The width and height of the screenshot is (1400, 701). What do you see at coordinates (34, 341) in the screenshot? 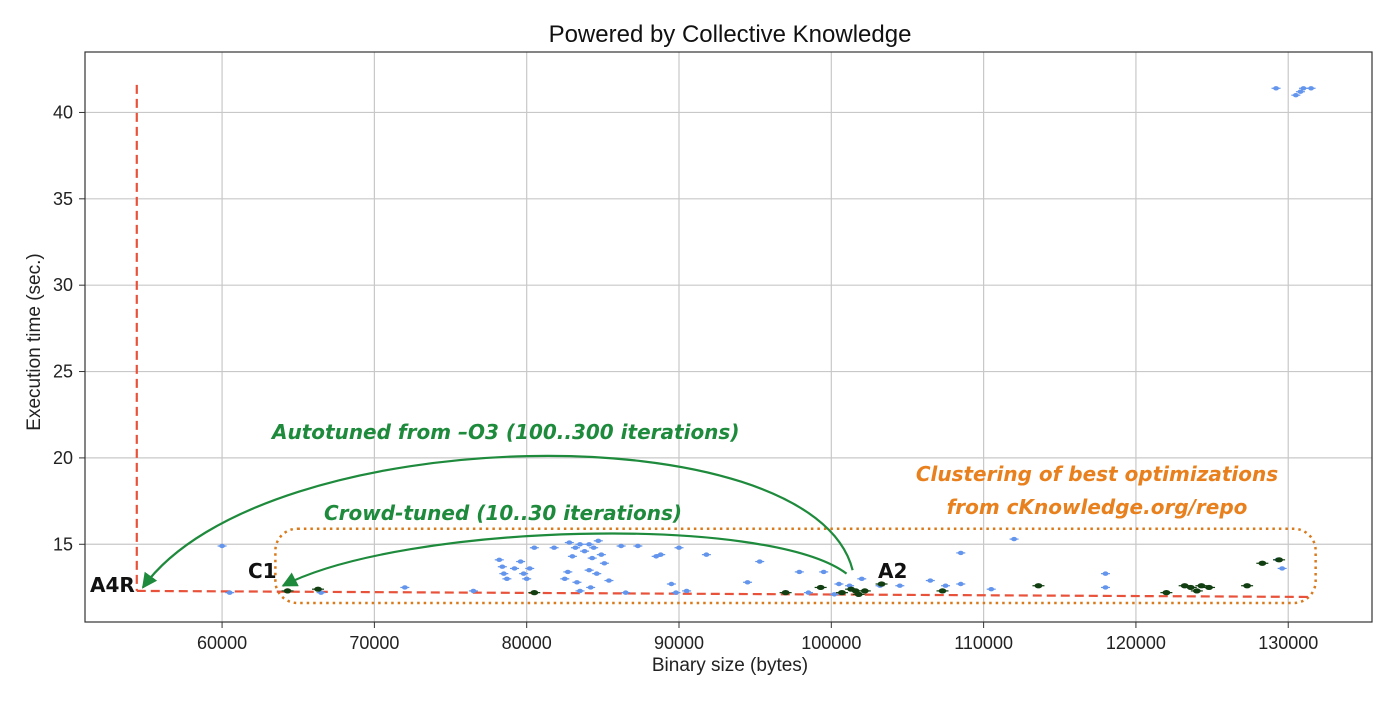
I see `y-axis-label: Execution time (sec.)` at bounding box center [34, 341].